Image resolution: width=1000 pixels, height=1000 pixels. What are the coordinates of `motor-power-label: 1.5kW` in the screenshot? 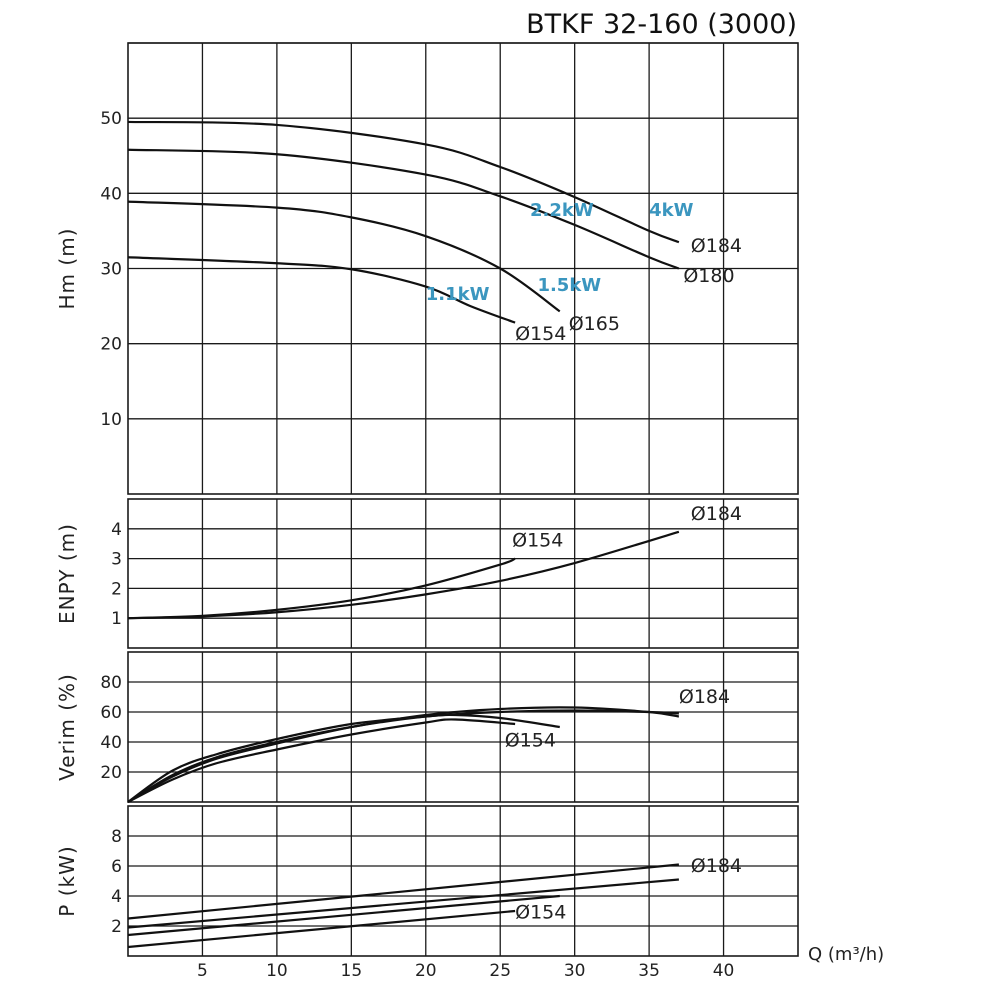 It's located at (569, 285).